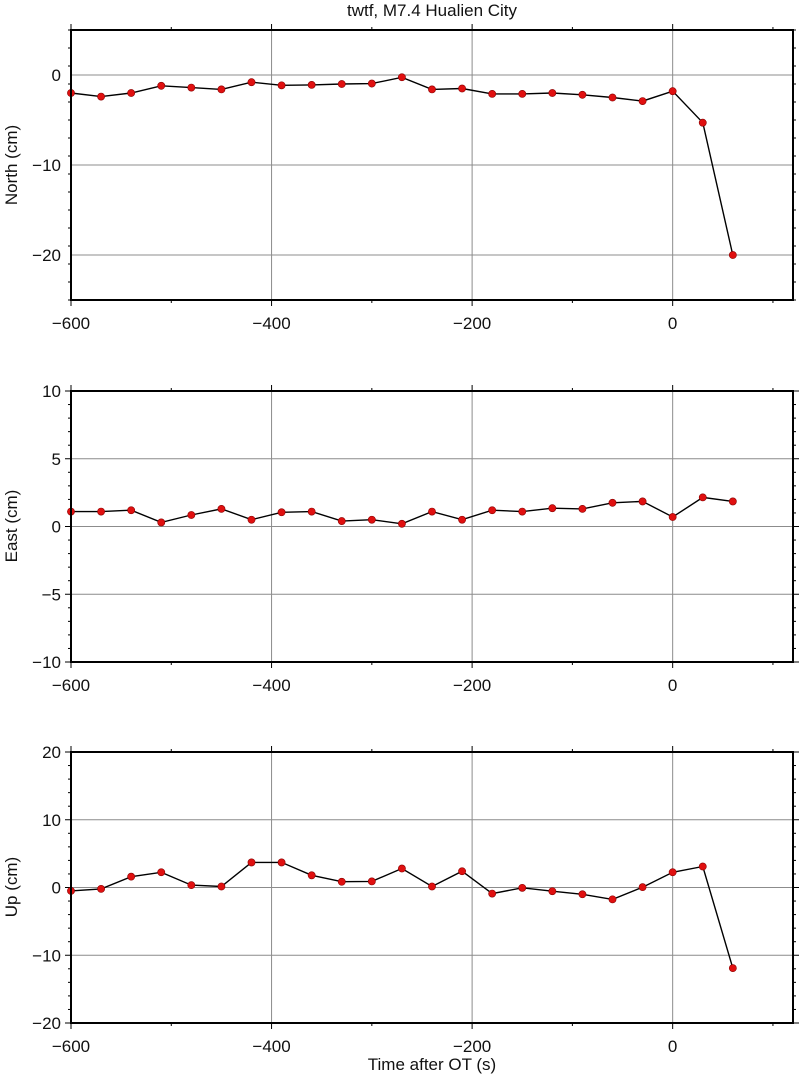 The height and width of the screenshot is (1079, 800). I want to click on y-tick-label: 5, so click(56, 459).